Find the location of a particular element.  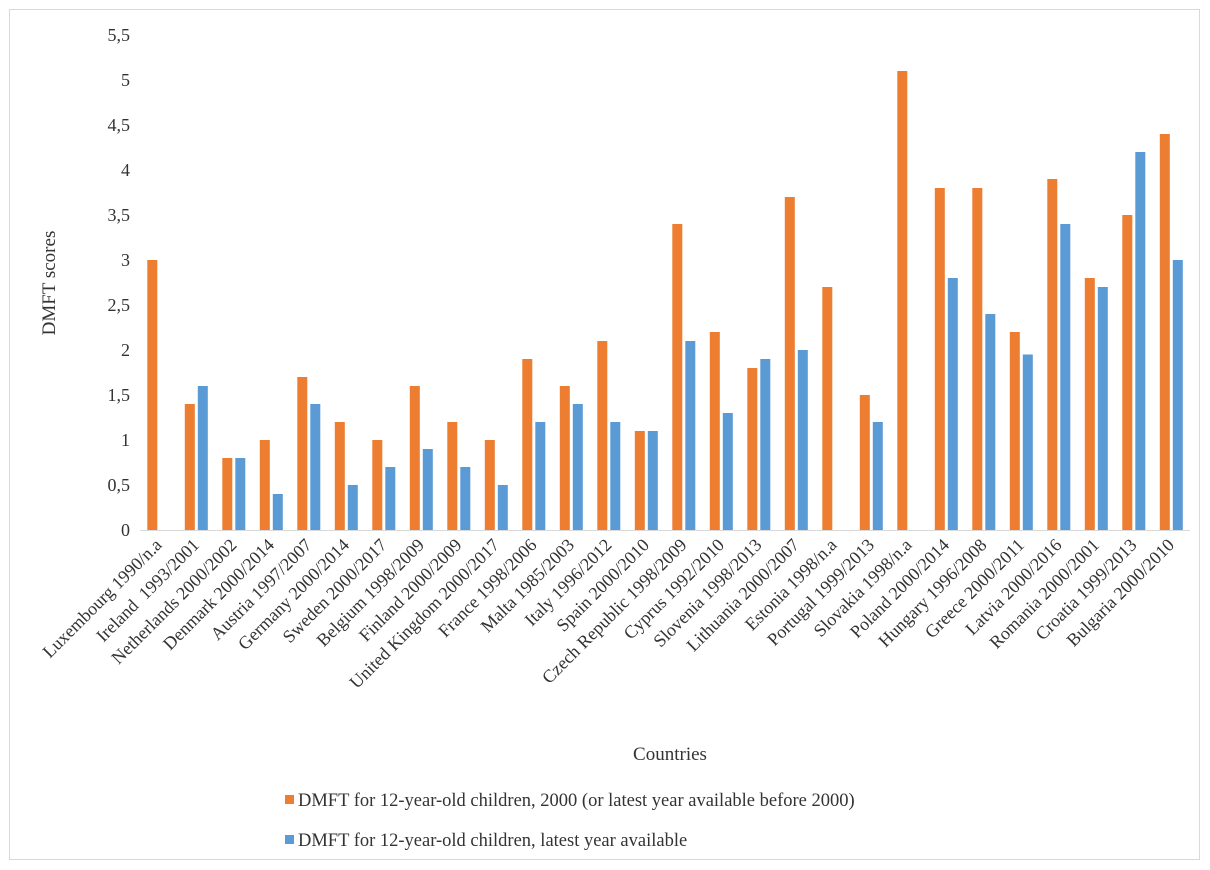

y-tick-label: 1 is located at coordinates (125, 440).